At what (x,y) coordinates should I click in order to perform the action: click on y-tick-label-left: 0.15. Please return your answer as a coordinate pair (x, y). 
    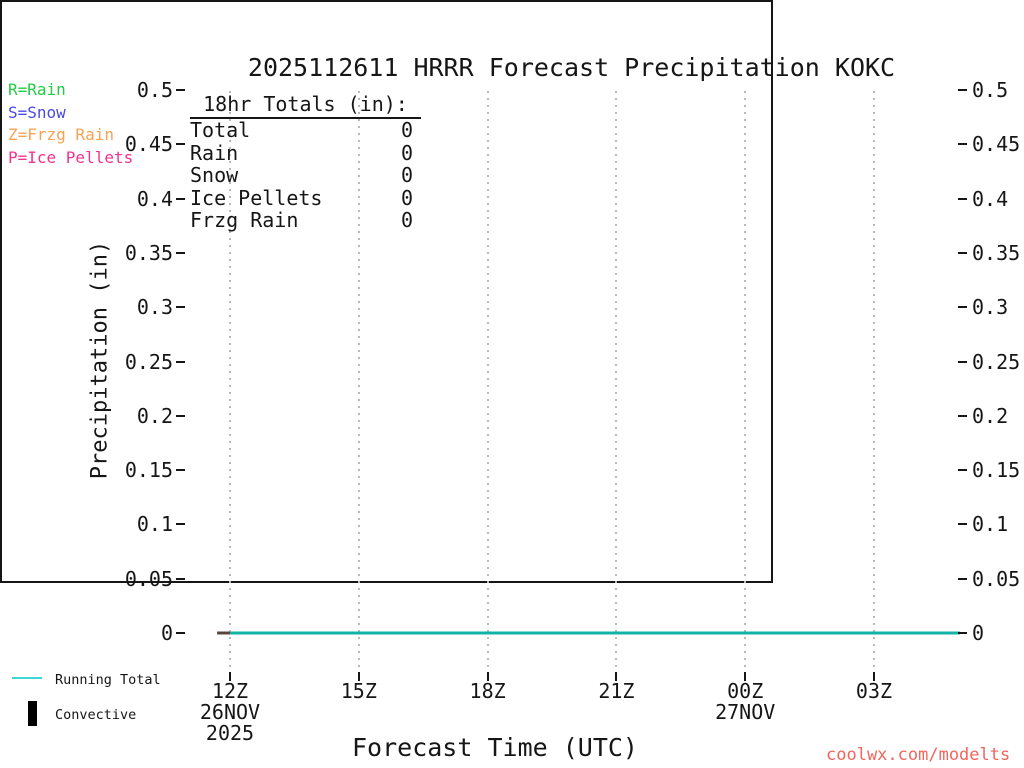
    Looking at the image, I should click on (148, 470).